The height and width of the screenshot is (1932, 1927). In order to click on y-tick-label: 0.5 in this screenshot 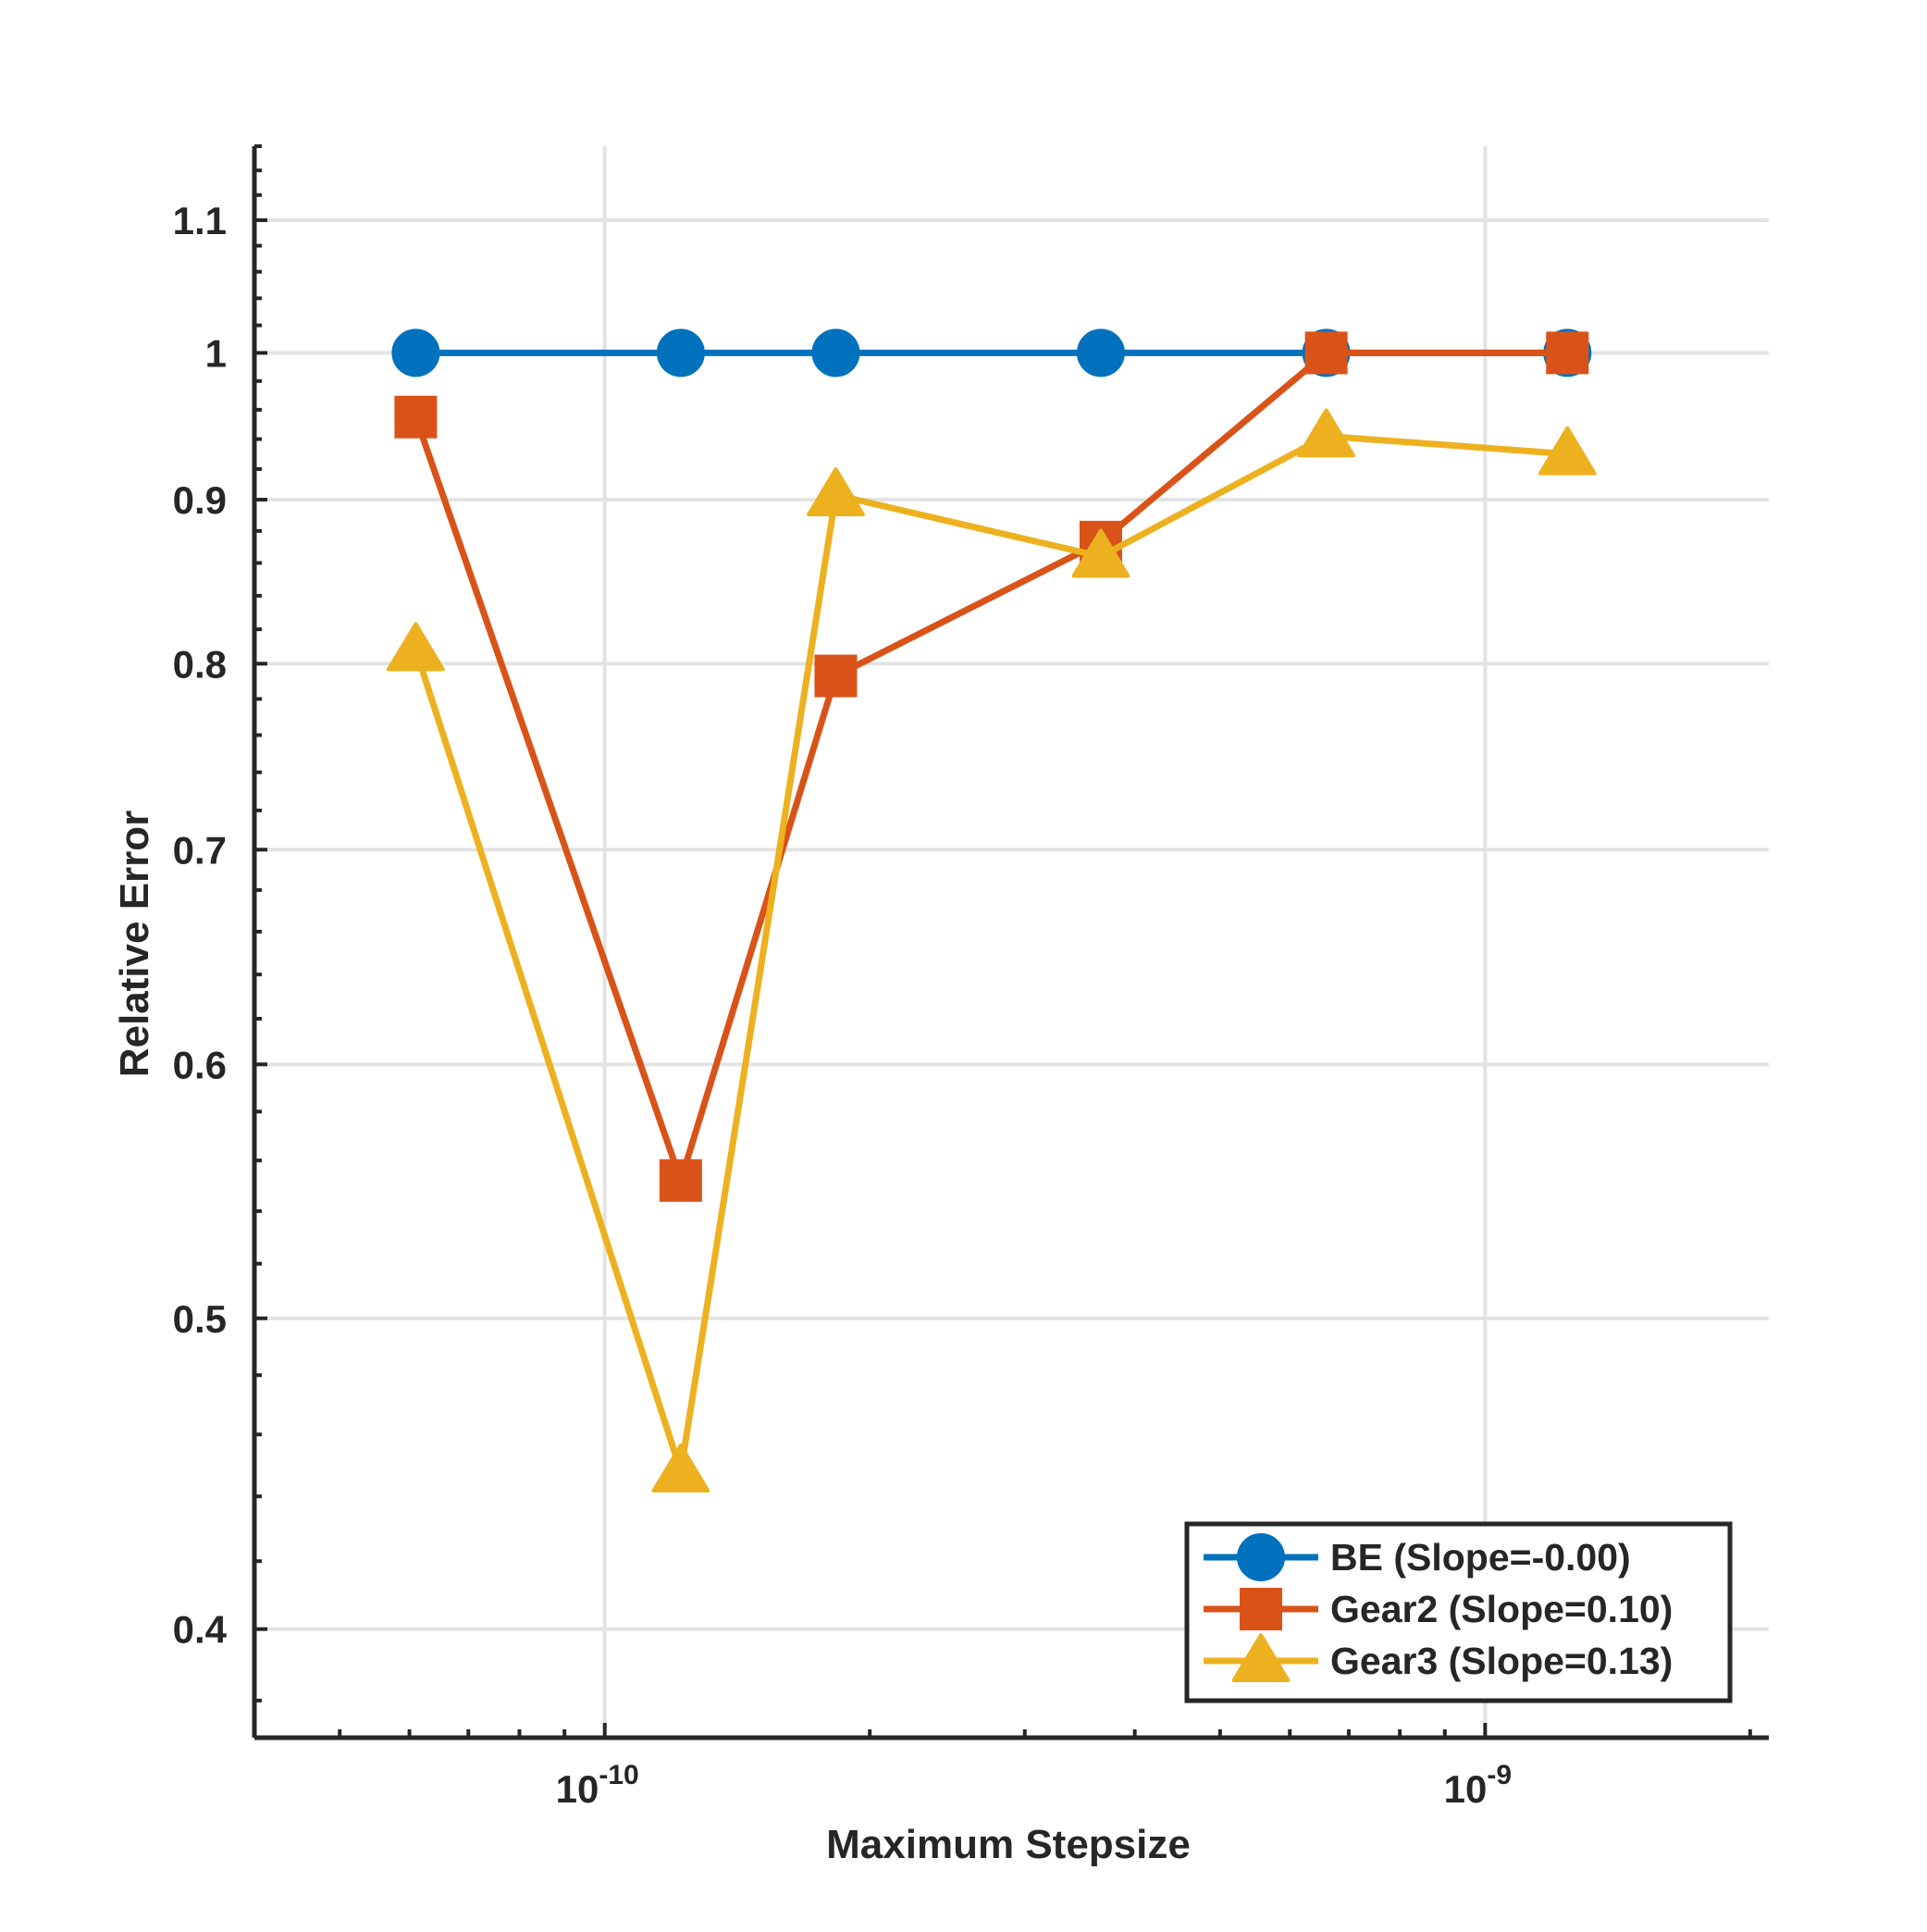, I will do `click(200, 1319)`.